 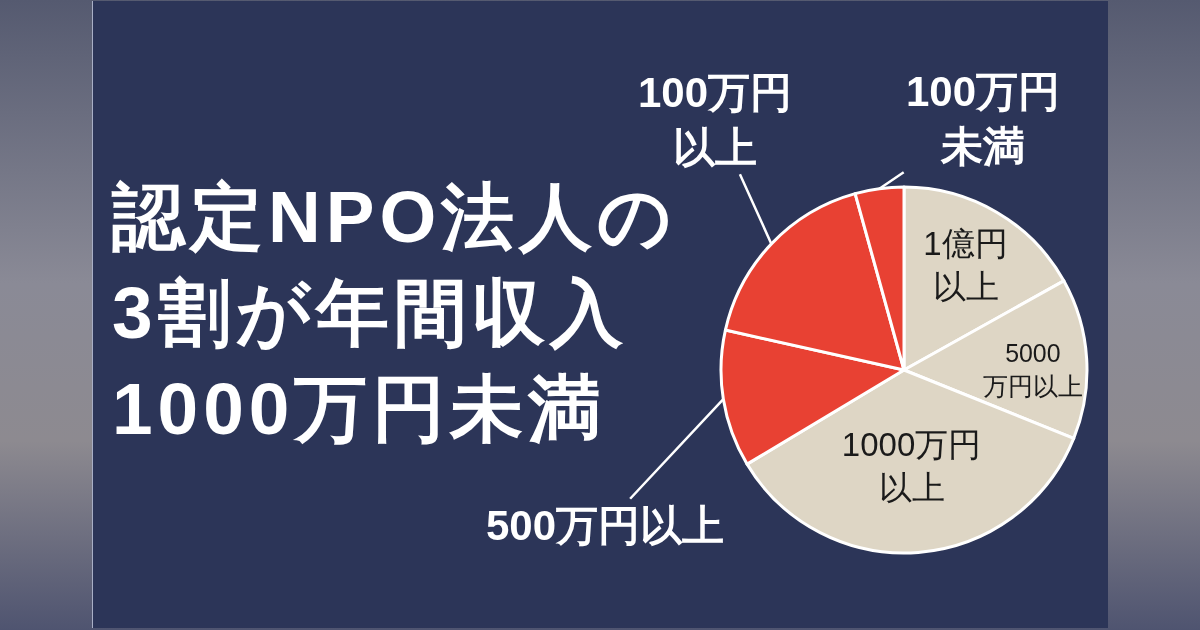 I want to click on slice-label: 5000万円以上, so click(x=1032, y=369).